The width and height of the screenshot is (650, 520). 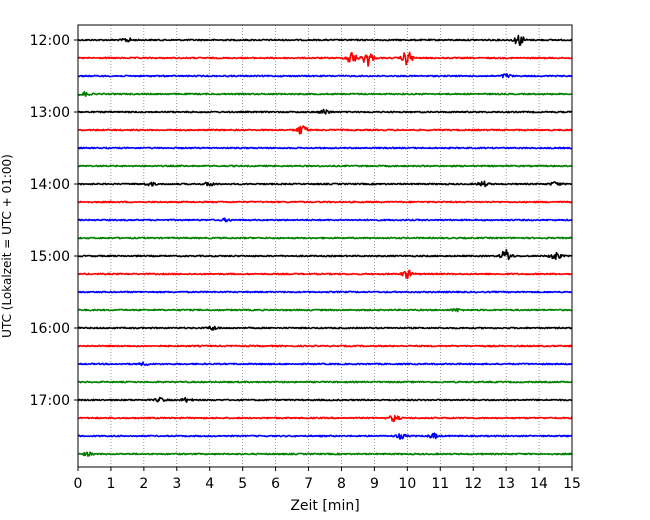 What do you see at coordinates (78, 484) in the screenshot?
I see `x-tick-label: 0` at bounding box center [78, 484].